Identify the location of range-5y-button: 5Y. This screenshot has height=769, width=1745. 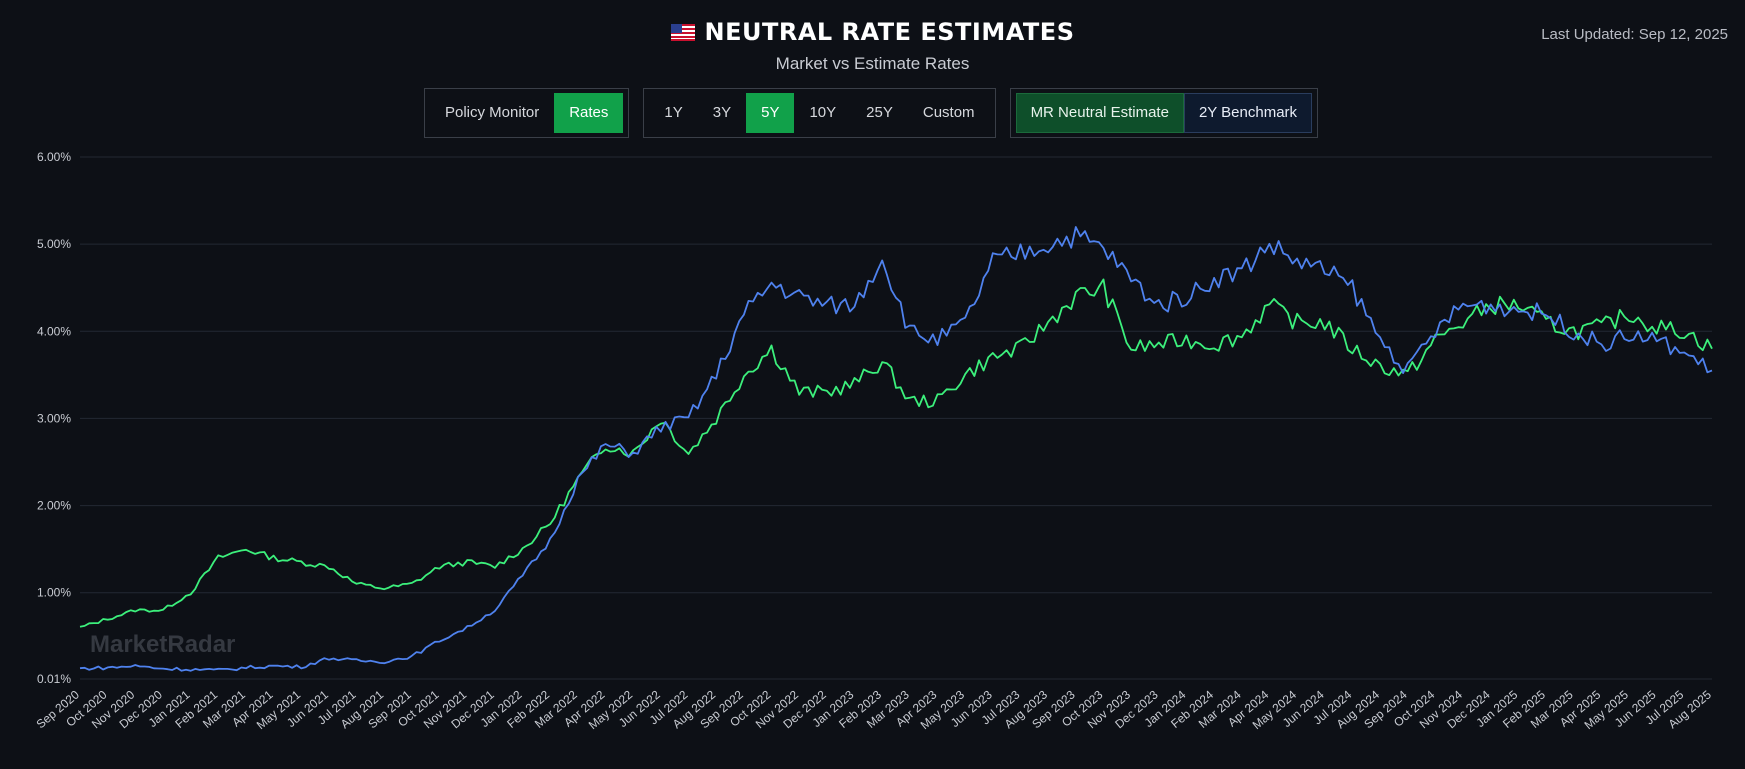
(770, 113).